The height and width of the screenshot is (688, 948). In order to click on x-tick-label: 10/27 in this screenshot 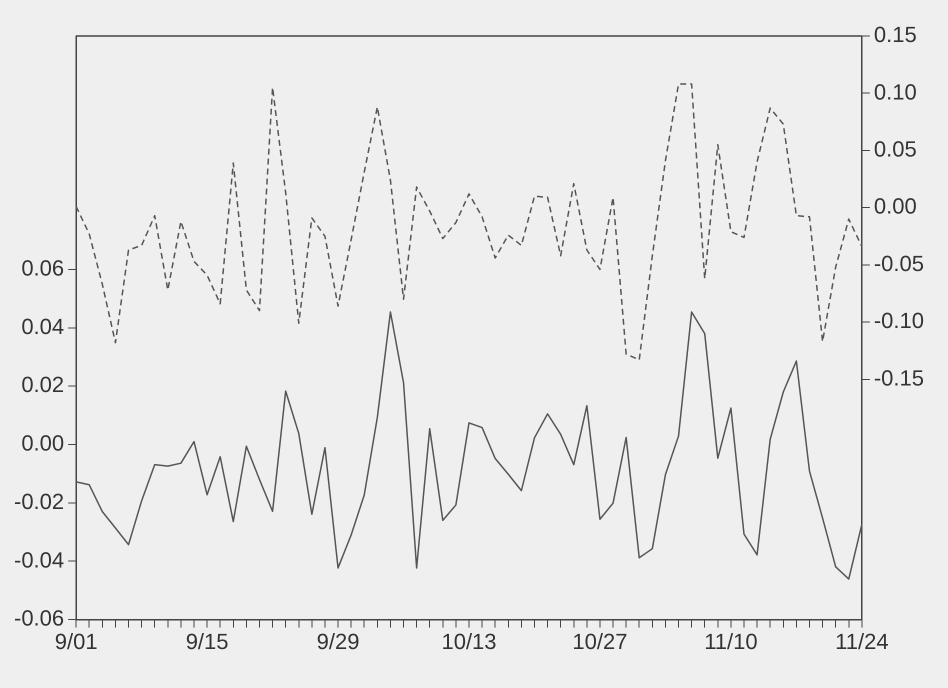, I will do `click(600, 641)`.